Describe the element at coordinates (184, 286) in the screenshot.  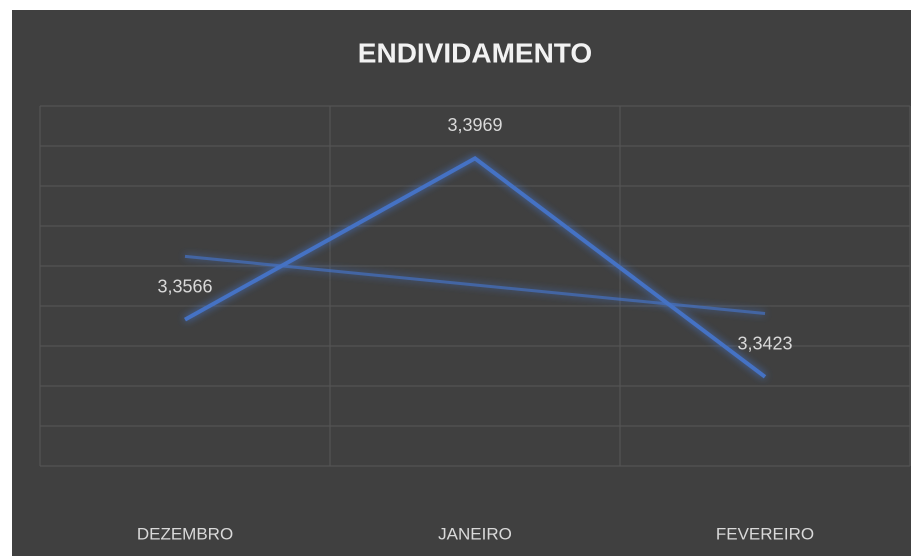
I see `data-label: 3,3566` at that location.